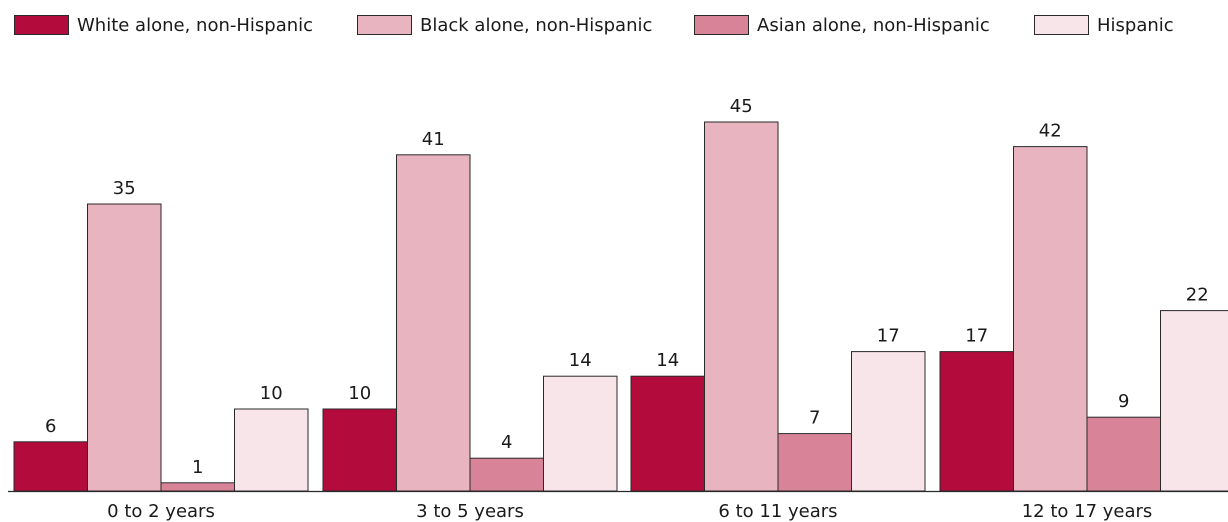 This screenshot has height=522, width=1228. Describe the element at coordinates (470, 511) in the screenshot. I see `x-tick-label-3-to-5-years: 3 to 5 years` at that location.